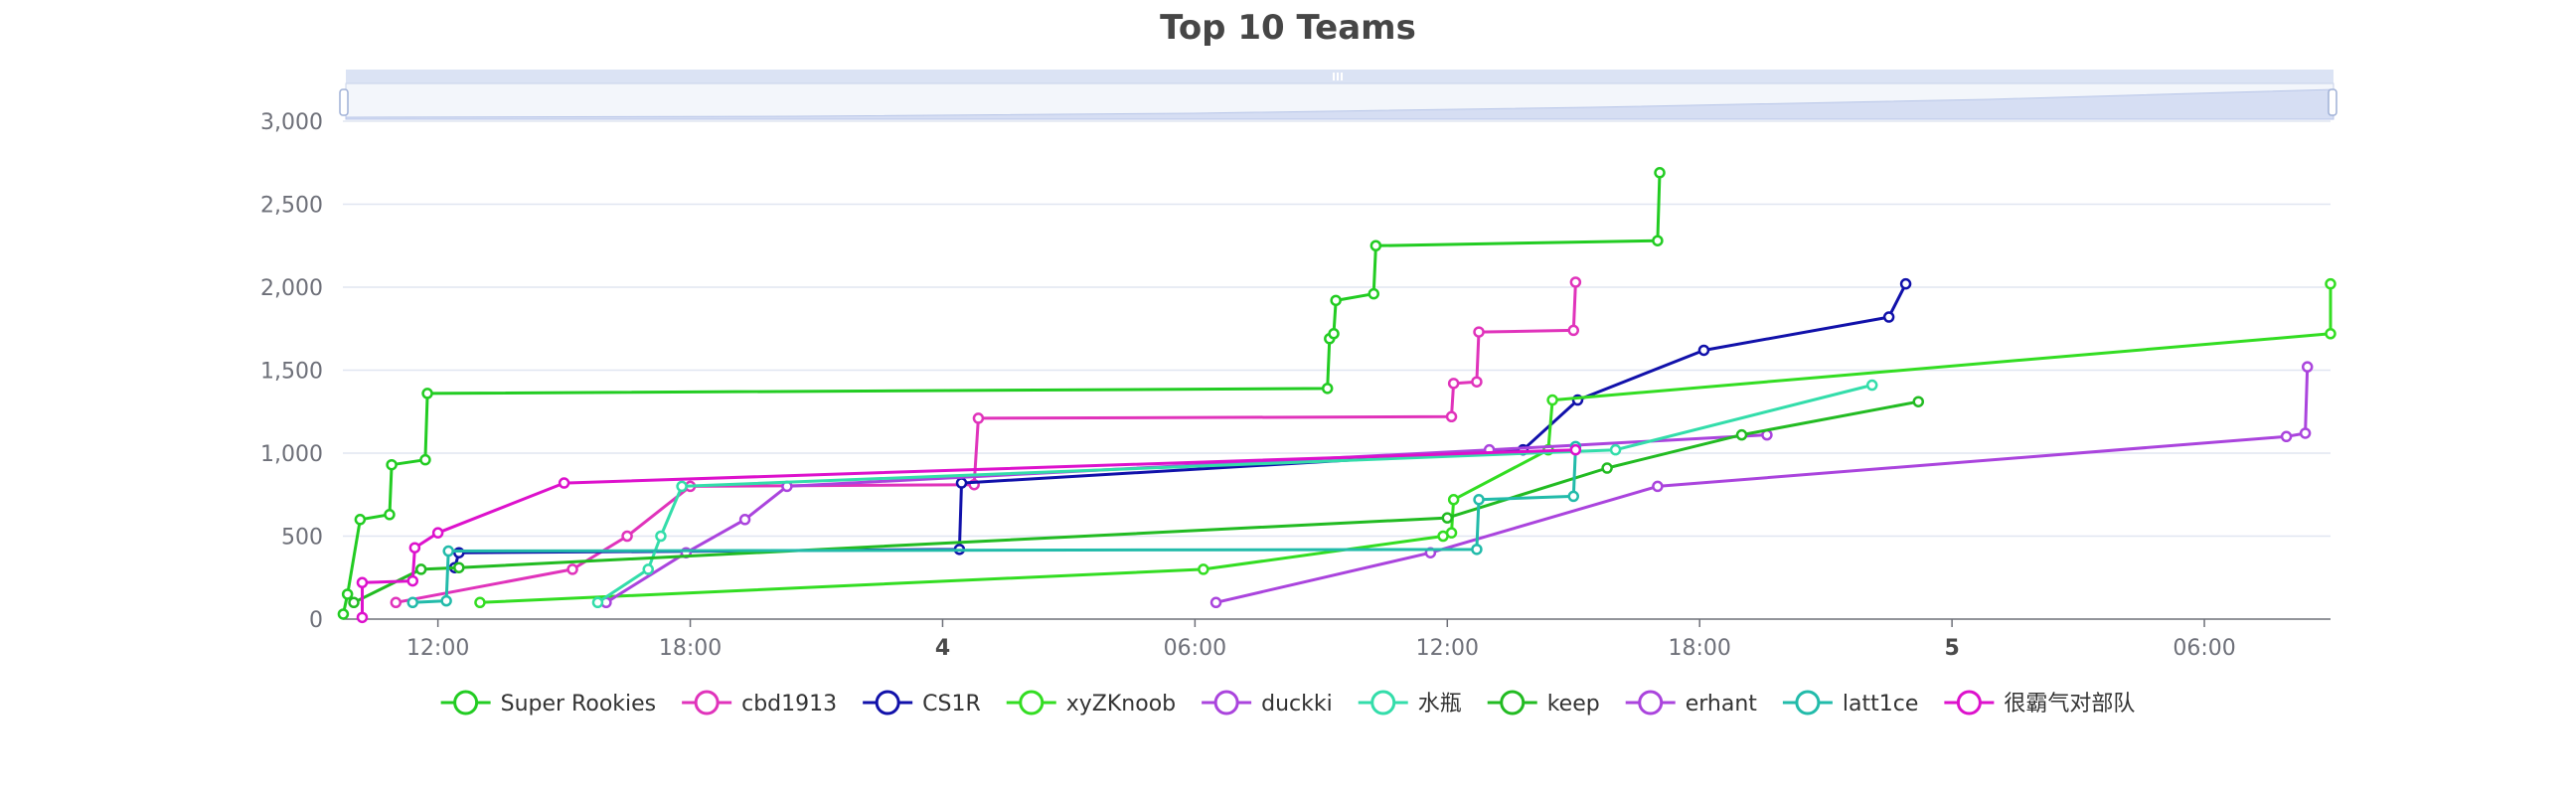 The image size is (2576, 795). Describe the element at coordinates (1091, 703) in the screenshot. I see `legend-item-4: xyZKnoob` at that location.